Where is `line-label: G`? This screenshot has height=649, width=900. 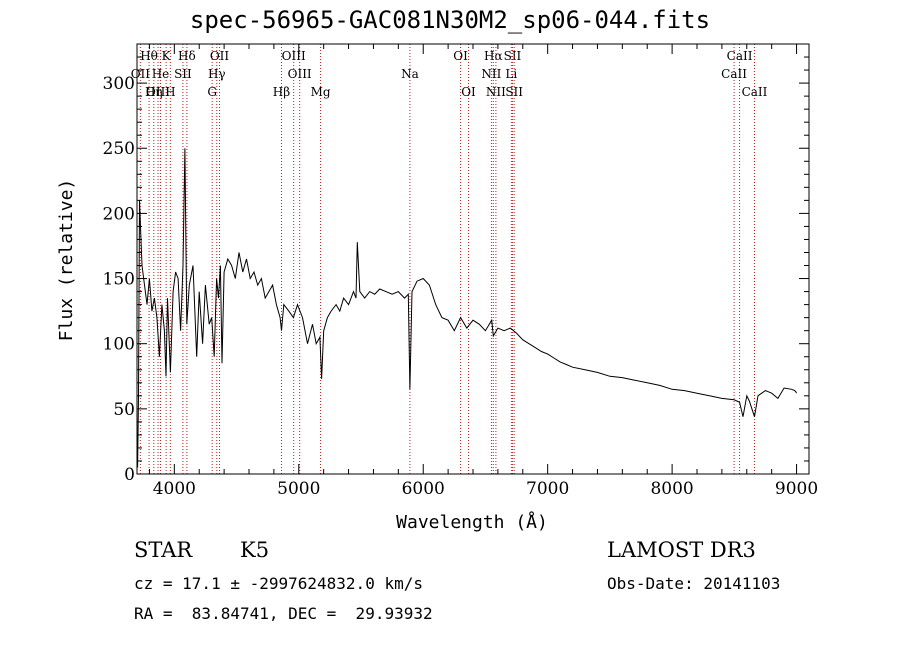 line-label: G is located at coordinates (212, 92).